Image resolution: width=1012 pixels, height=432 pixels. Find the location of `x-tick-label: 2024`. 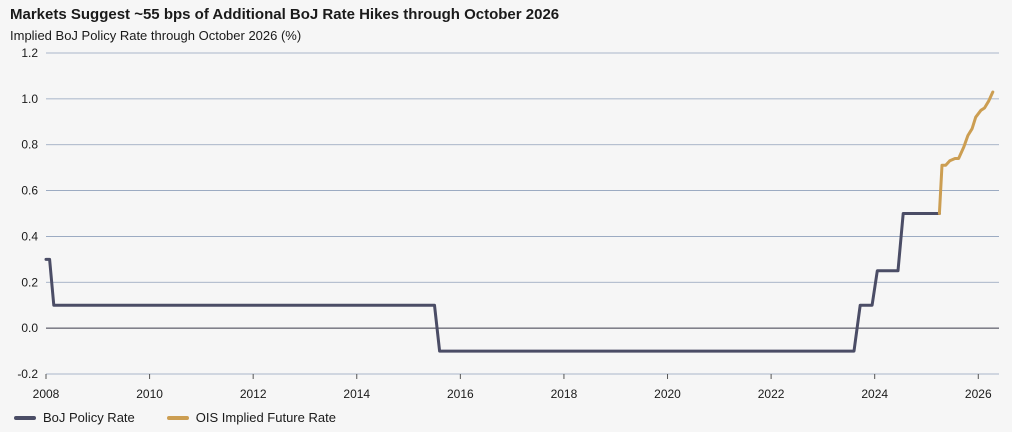

x-tick-label: 2024 is located at coordinates (874, 394).